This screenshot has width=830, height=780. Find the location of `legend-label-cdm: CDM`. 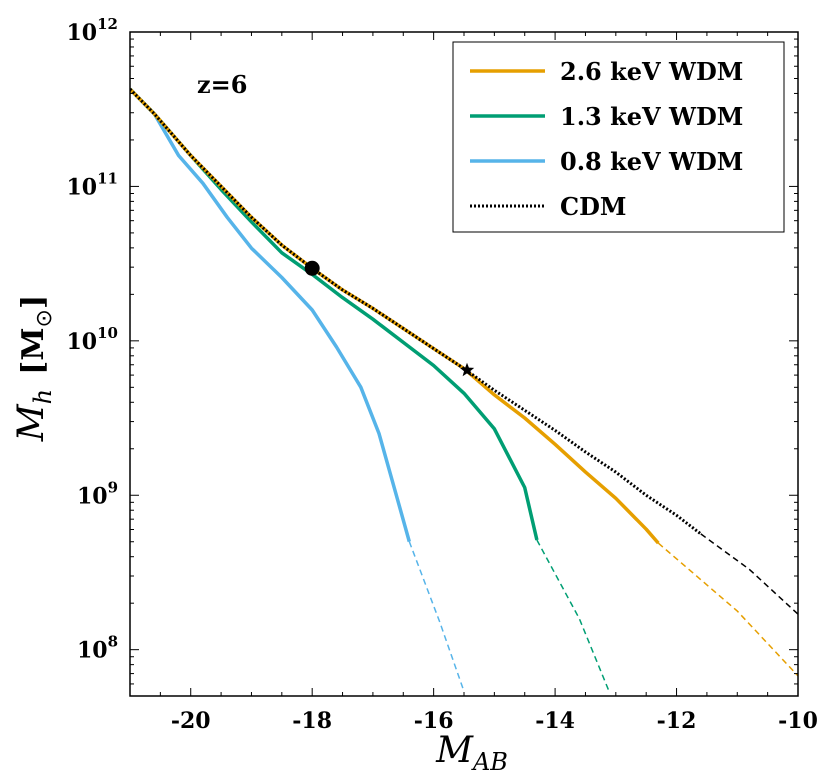

legend-label-cdm: CDM is located at coordinates (593, 206).